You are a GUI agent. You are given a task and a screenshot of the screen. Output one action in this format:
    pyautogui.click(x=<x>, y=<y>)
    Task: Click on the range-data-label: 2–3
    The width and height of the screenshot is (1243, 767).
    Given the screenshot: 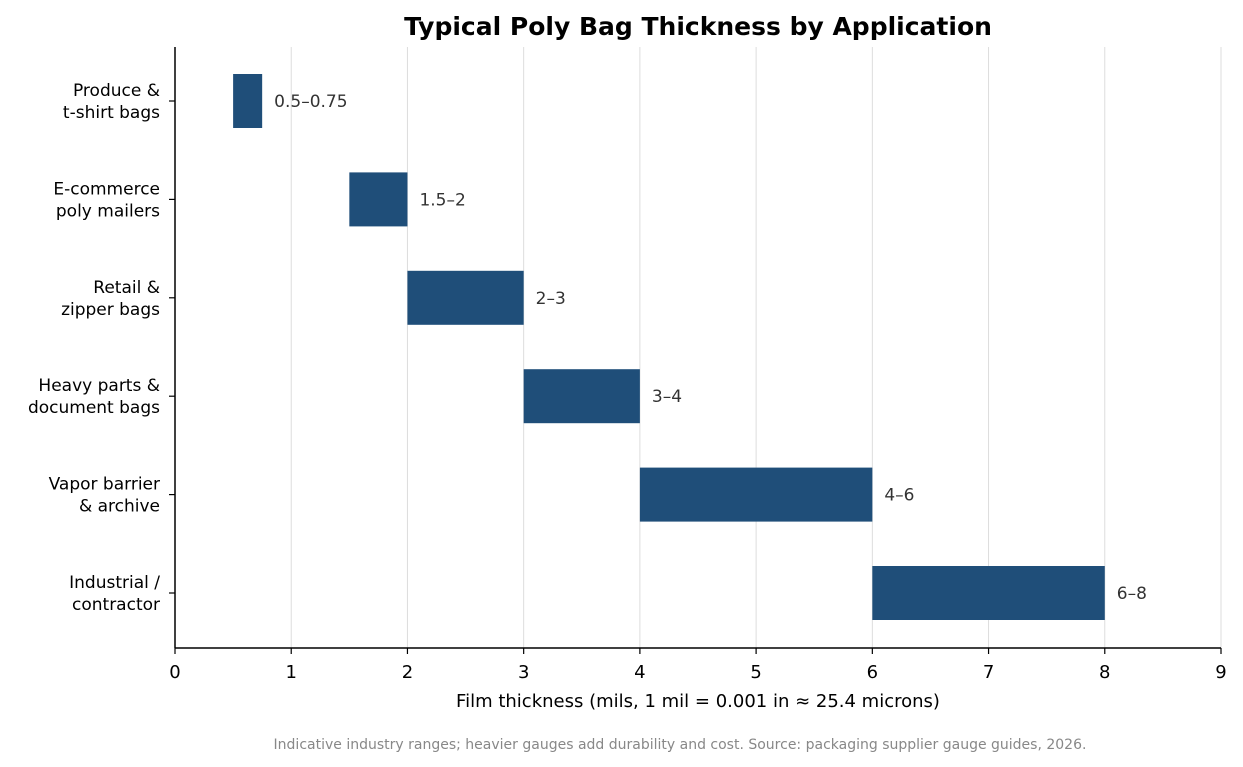 What is the action you would take?
    pyautogui.click(x=551, y=299)
    